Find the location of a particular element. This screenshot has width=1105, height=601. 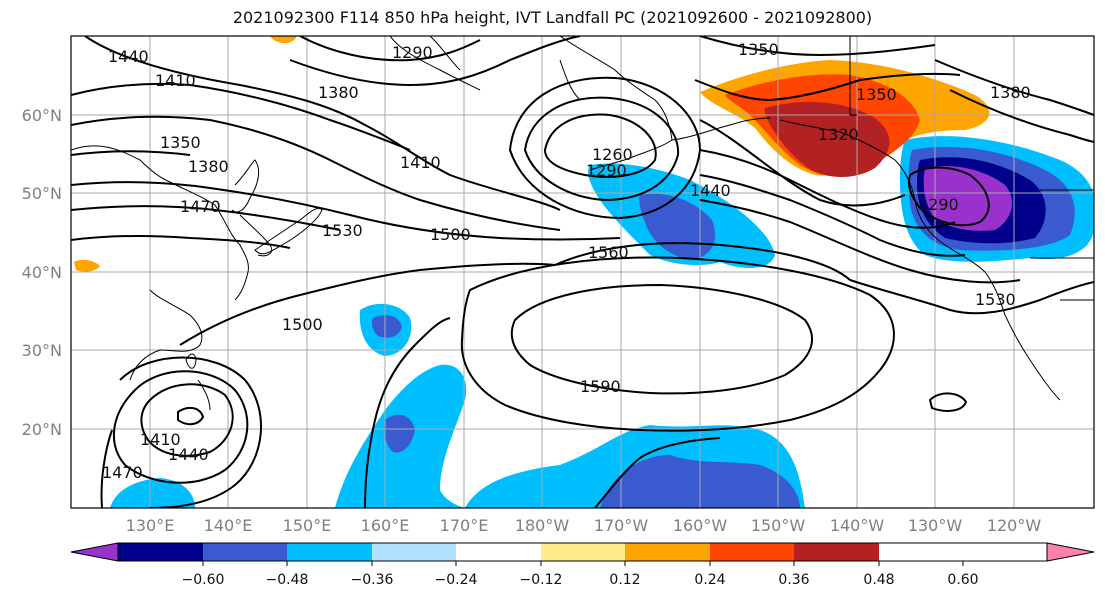

contour-label: 1260 is located at coordinates (612, 154).